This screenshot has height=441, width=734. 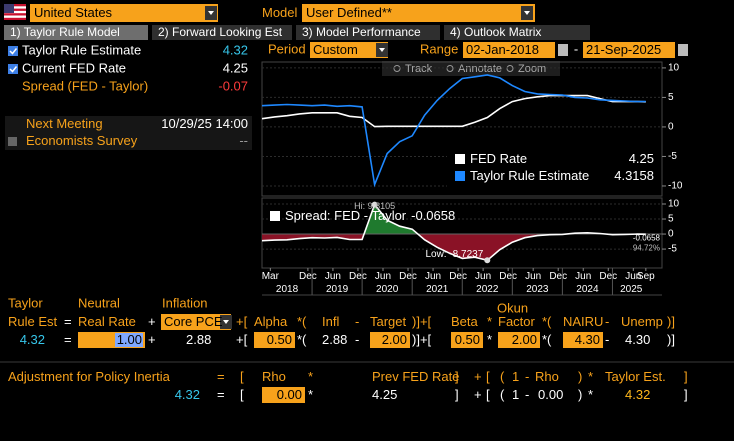 What do you see at coordinates (81, 49) in the screenshot?
I see `summary-label: Taylor Rule Estimate` at bounding box center [81, 49].